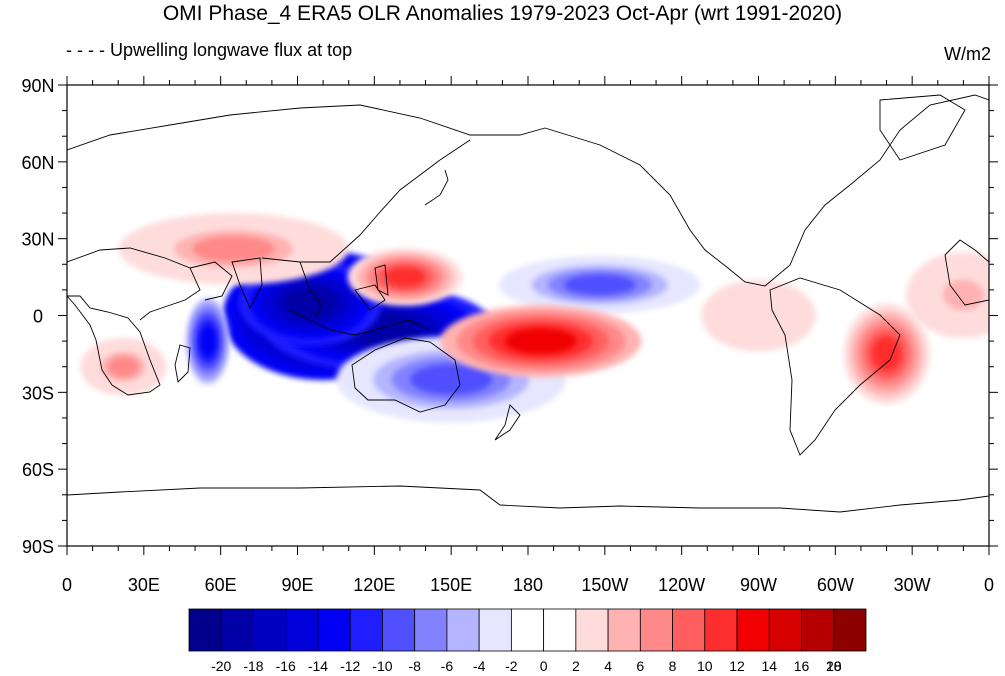  What do you see at coordinates (37, 86) in the screenshot?
I see `lat-label: 90N` at bounding box center [37, 86].